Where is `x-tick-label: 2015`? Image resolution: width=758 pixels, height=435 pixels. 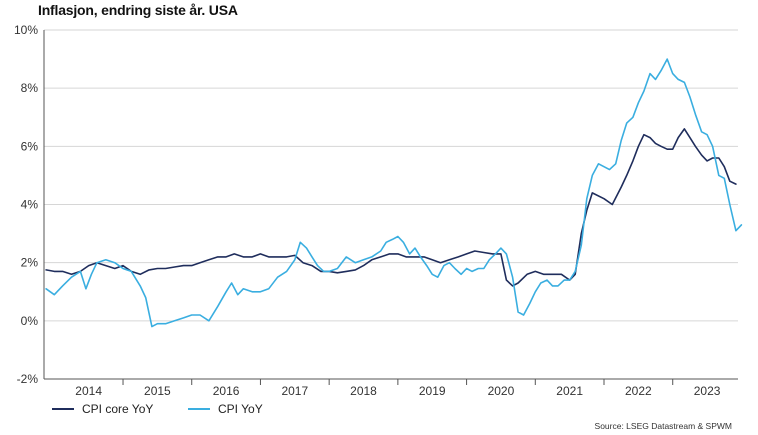
x-tick-label: 2015 is located at coordinates (157, 391).